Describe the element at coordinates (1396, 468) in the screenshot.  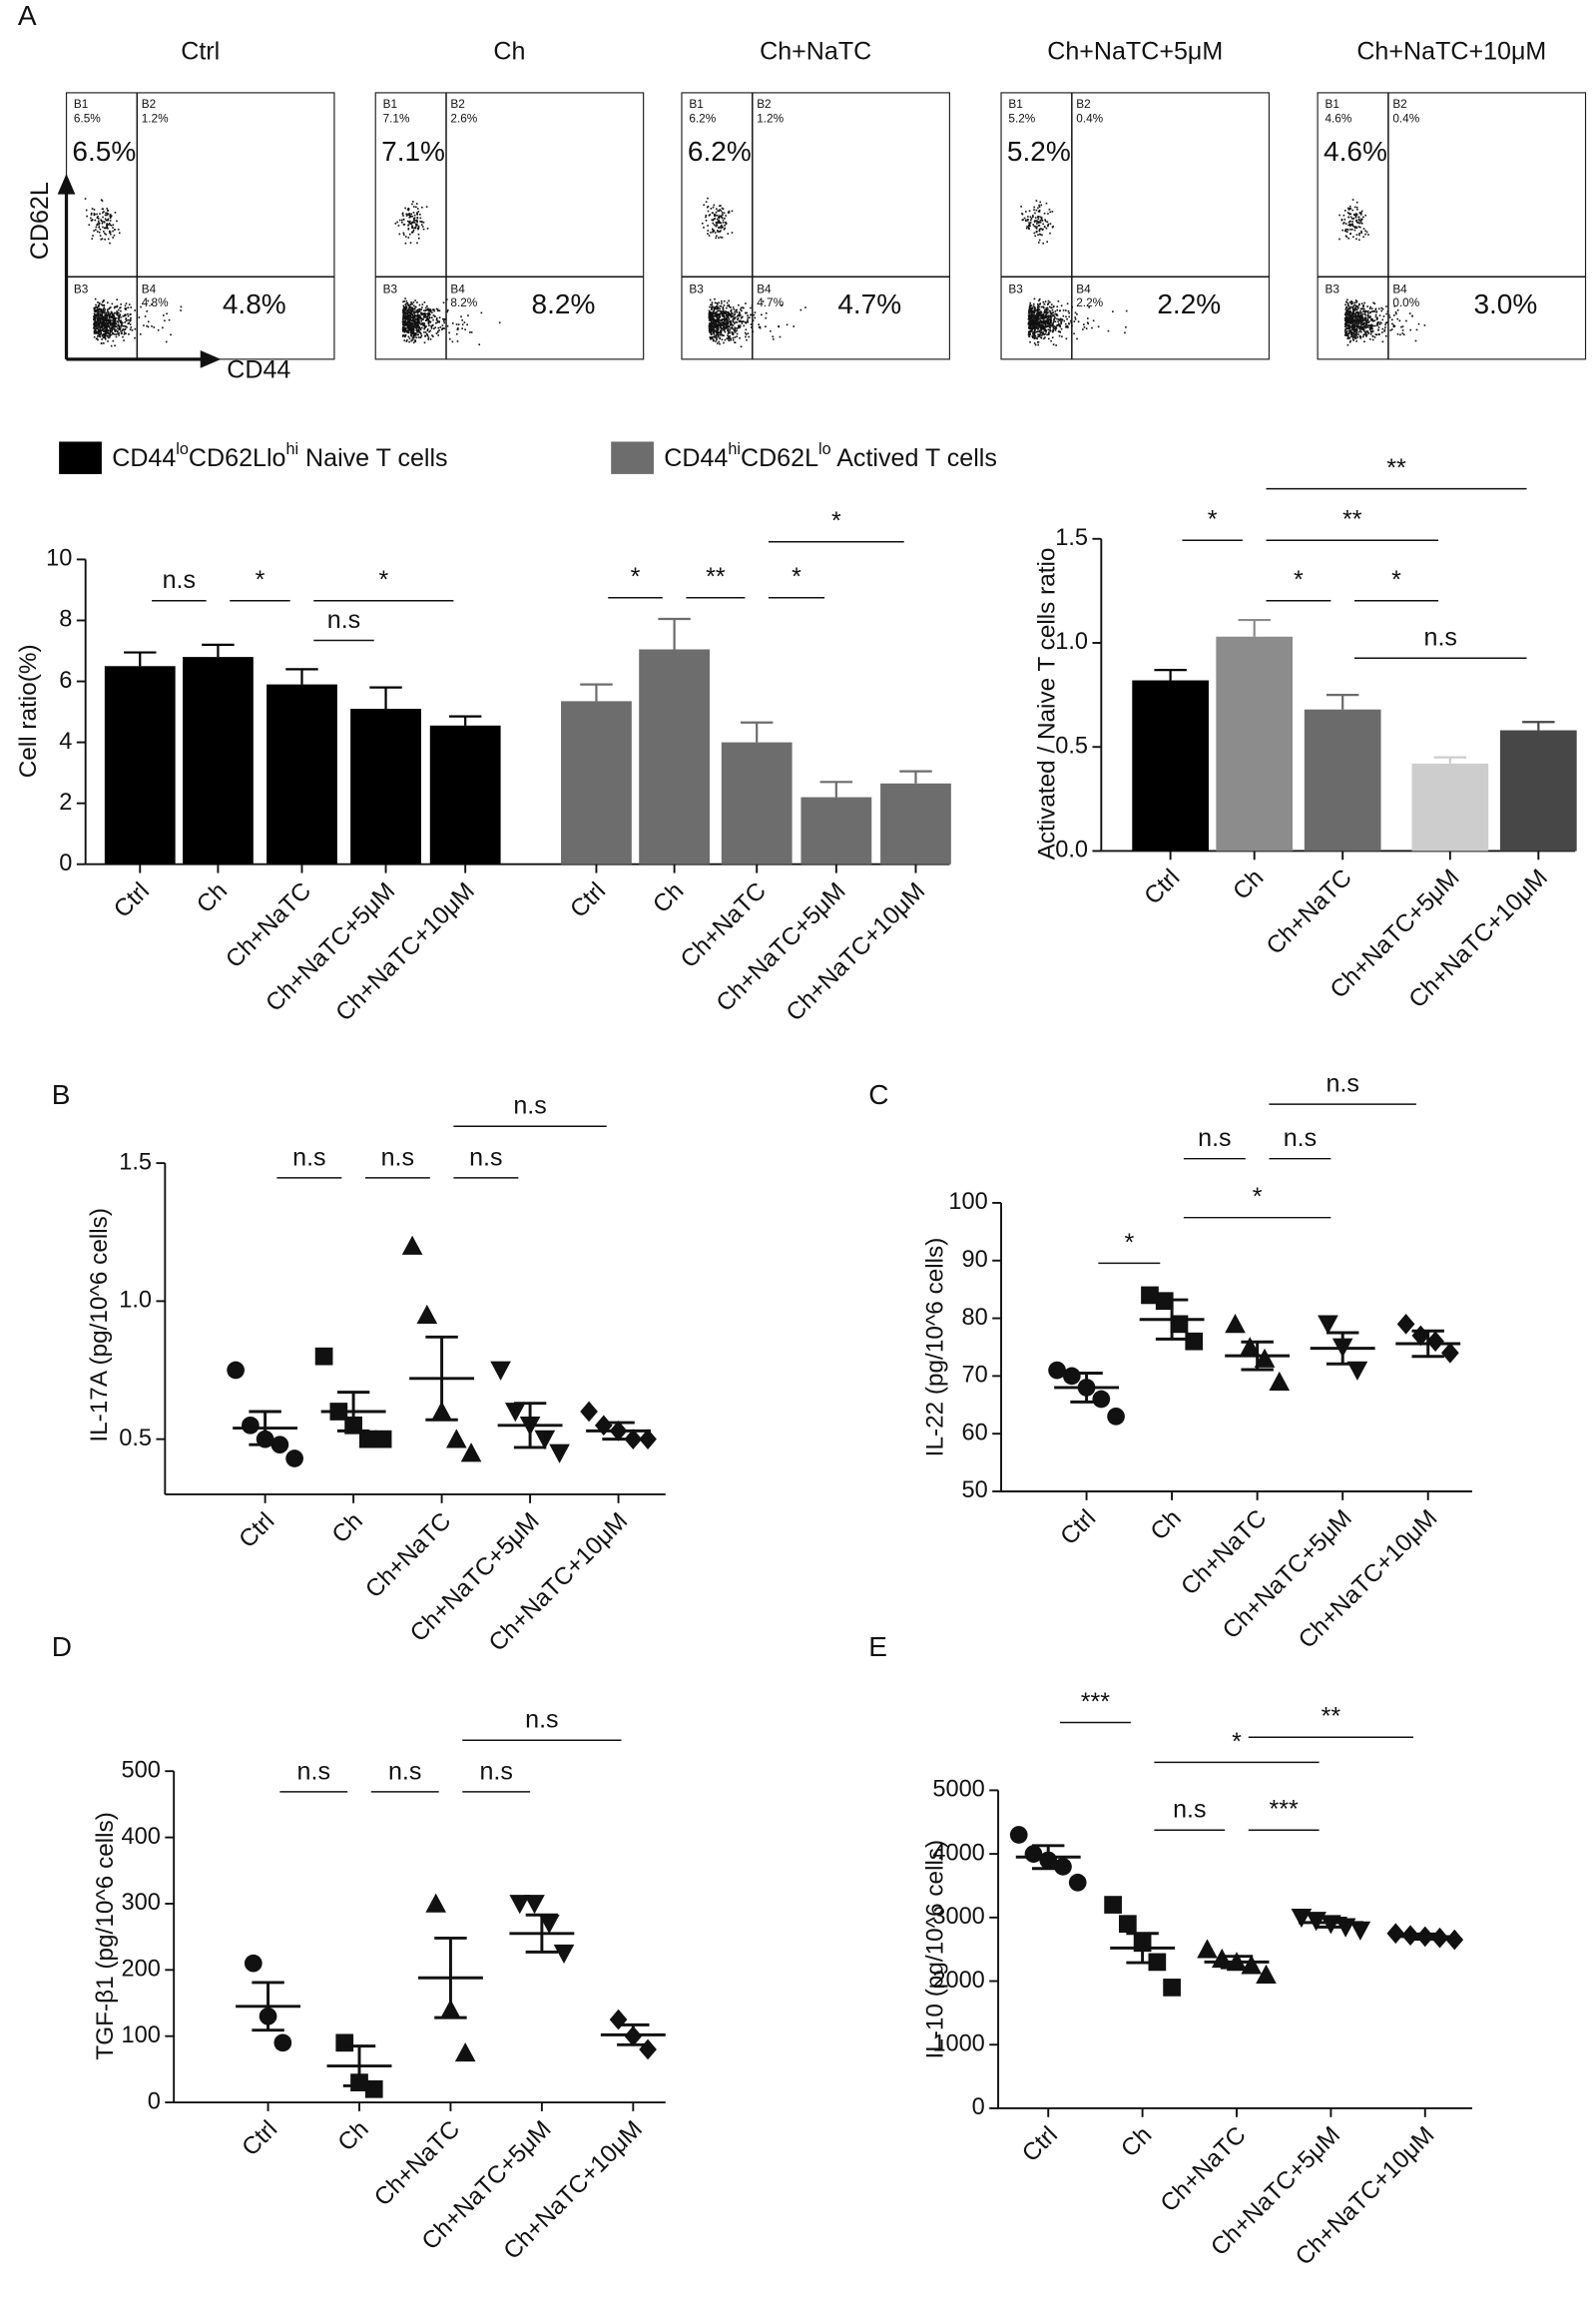
I see `significance-label: **` at that location.